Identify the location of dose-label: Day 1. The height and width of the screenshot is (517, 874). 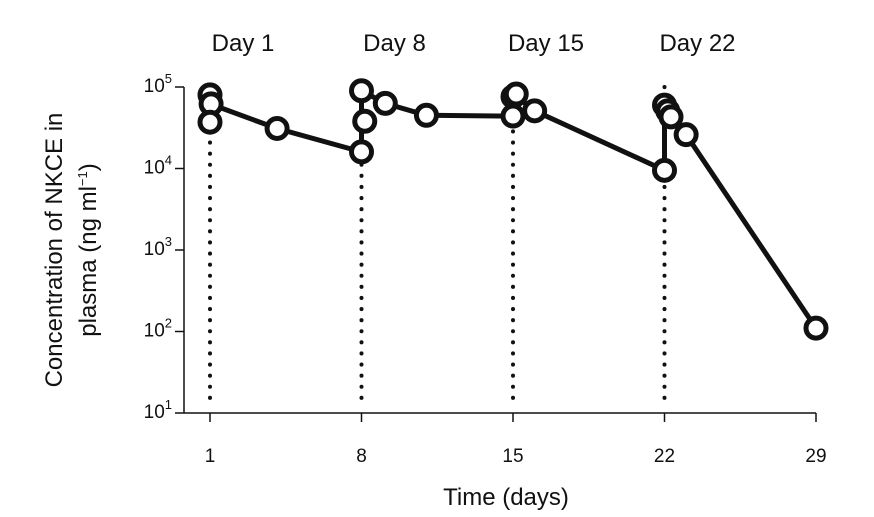
(243, 43).